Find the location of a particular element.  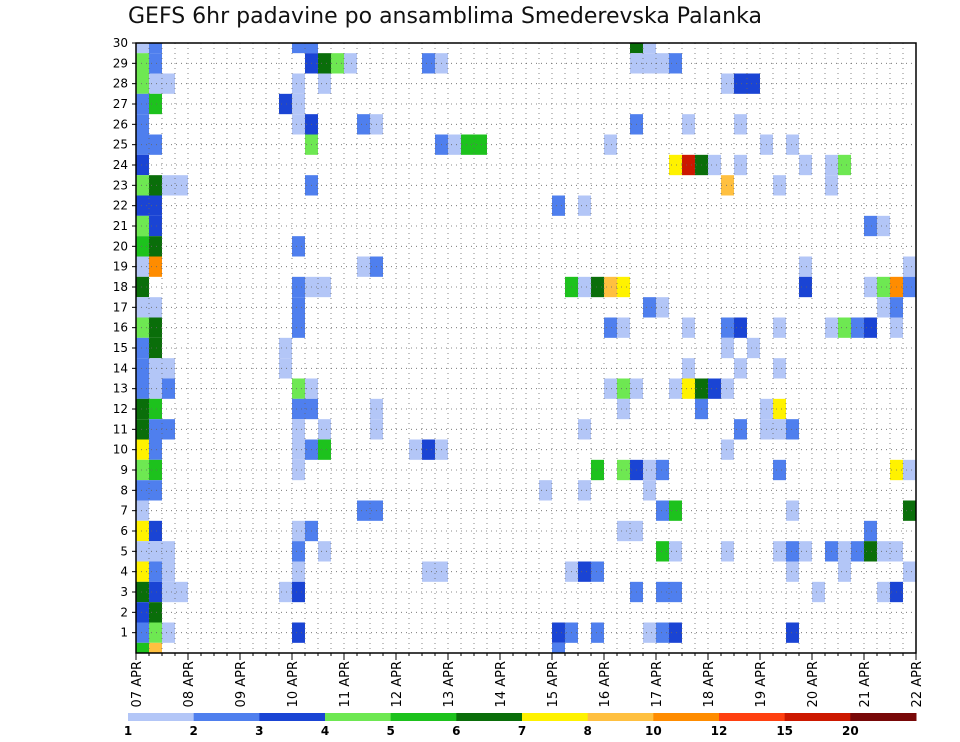

colorbar-label: 1 is located at coordinates (128, 731).